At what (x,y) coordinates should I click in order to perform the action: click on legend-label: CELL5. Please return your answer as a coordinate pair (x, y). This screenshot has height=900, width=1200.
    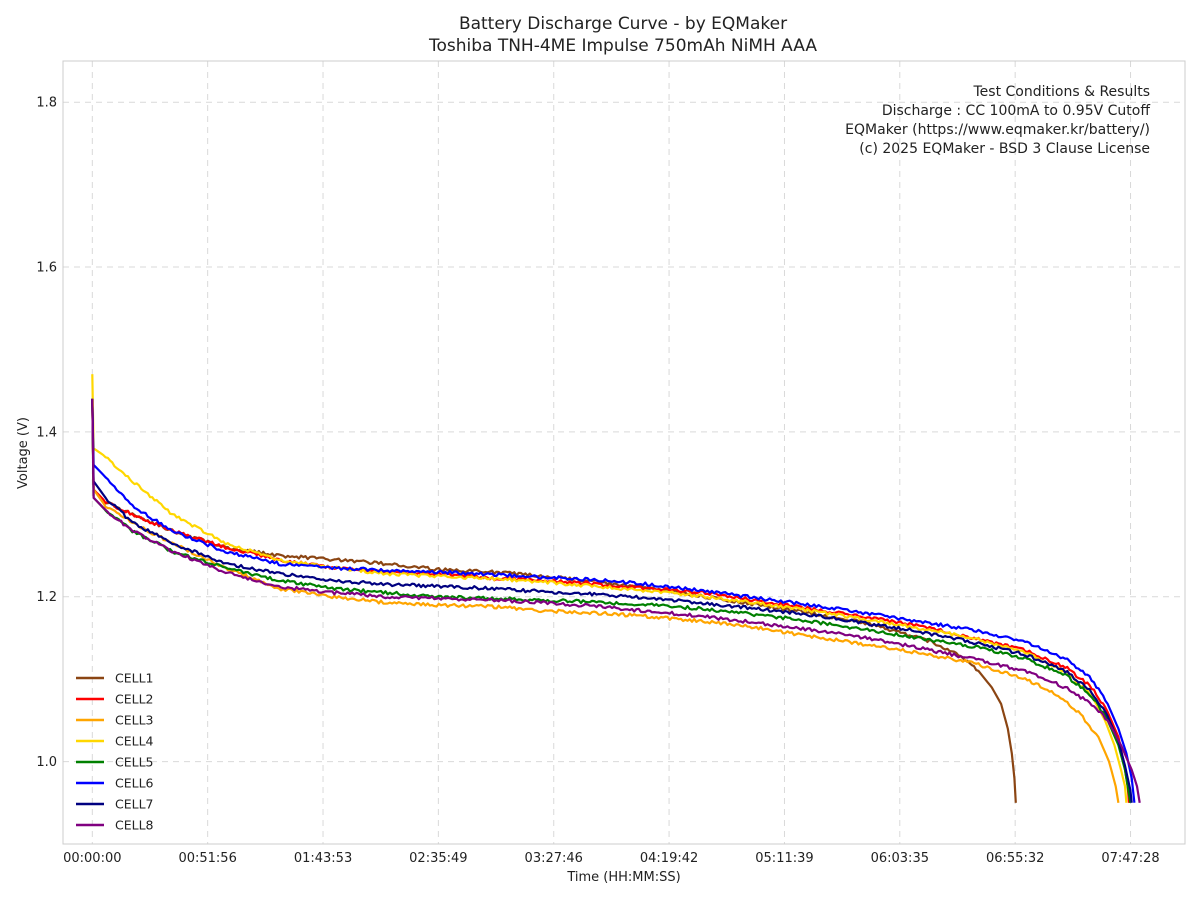
    Looking at the image, I should click on (134, 762).